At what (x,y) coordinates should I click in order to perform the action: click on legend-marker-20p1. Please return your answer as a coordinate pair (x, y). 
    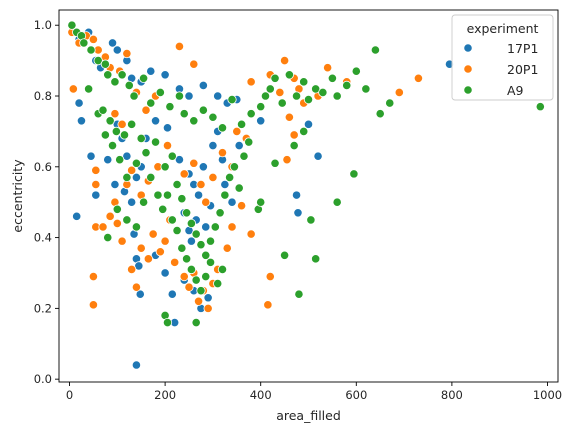
    Looking at the image, I should click on (468, 69).